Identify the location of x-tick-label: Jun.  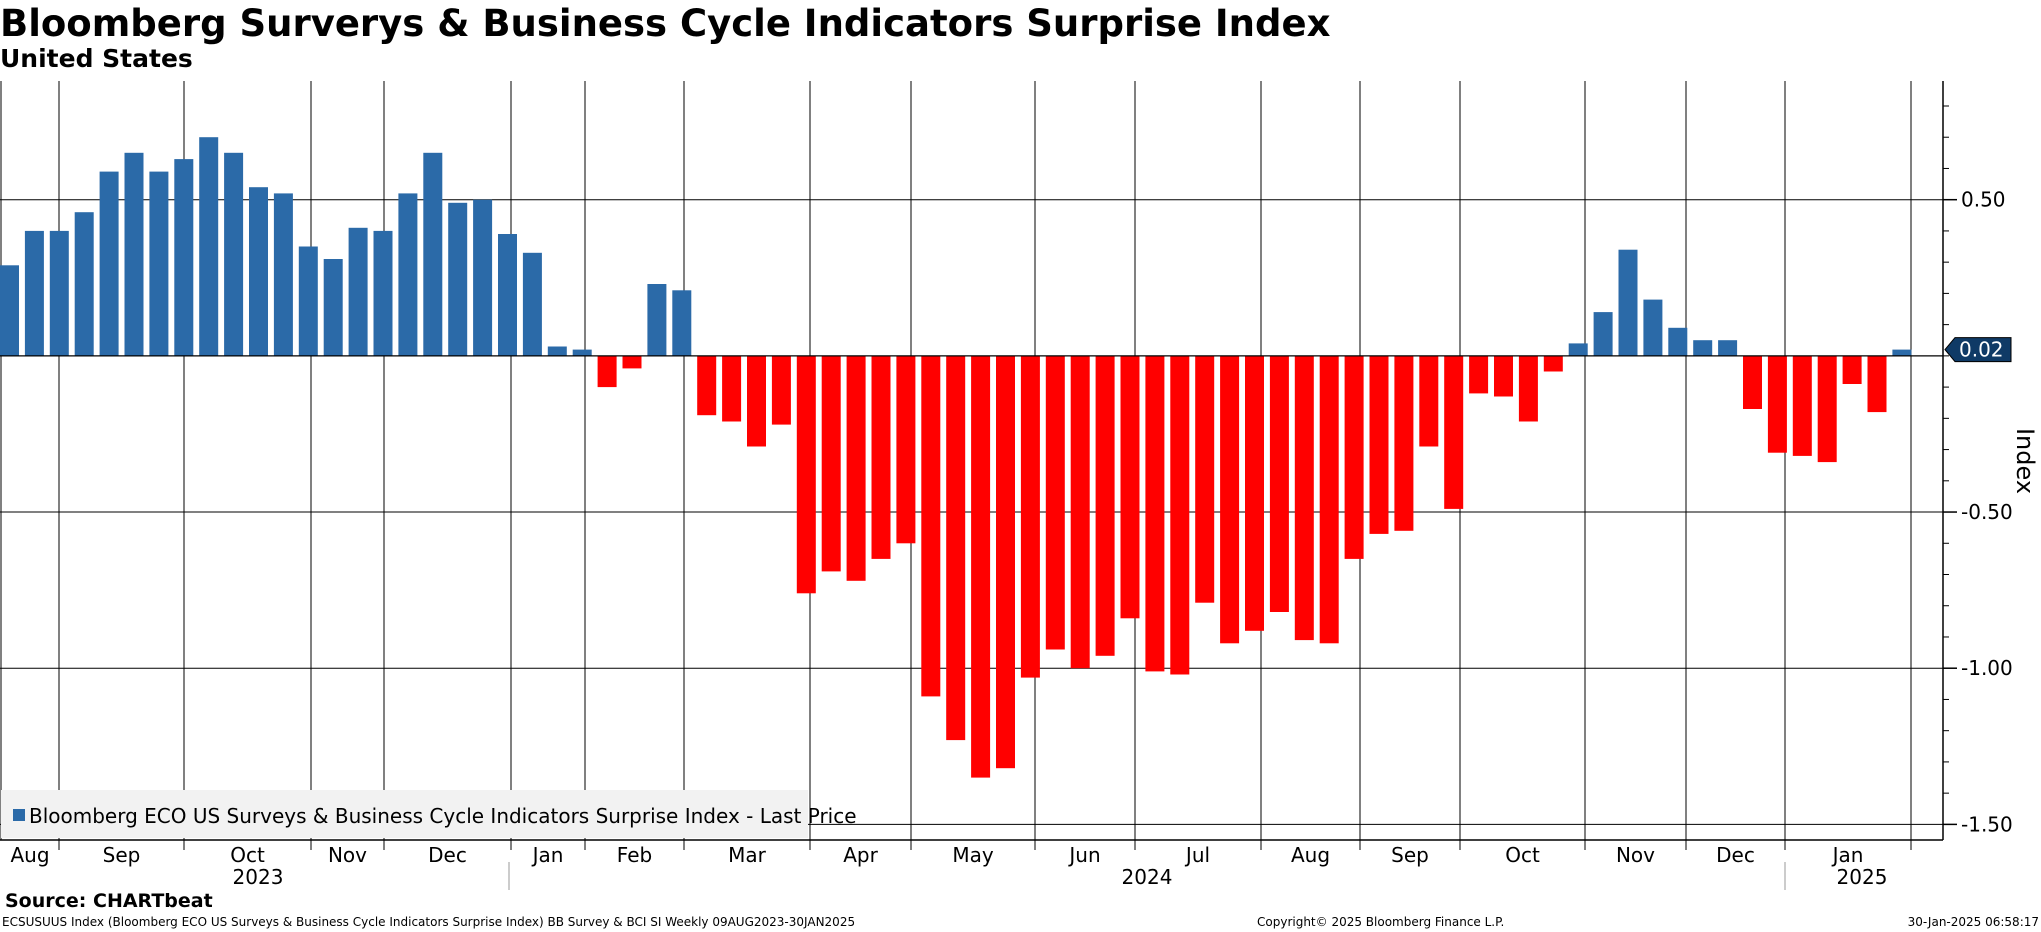
(1083, 855).